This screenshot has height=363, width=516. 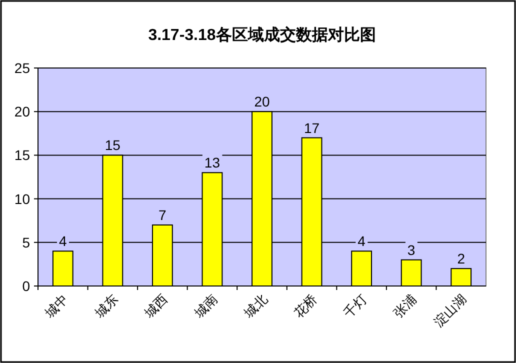 I want to click on y-tick-label: 0, so click(x=26, y=286).